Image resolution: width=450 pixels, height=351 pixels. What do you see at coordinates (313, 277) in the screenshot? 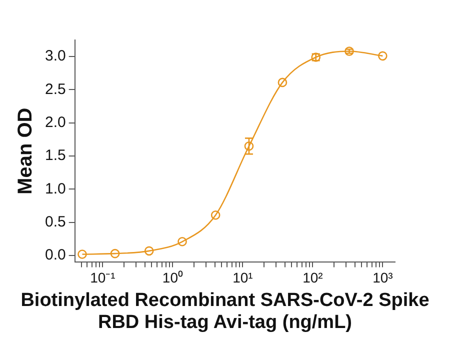
I see `x-tick-label: 10²` at bounding box center [313, 277].